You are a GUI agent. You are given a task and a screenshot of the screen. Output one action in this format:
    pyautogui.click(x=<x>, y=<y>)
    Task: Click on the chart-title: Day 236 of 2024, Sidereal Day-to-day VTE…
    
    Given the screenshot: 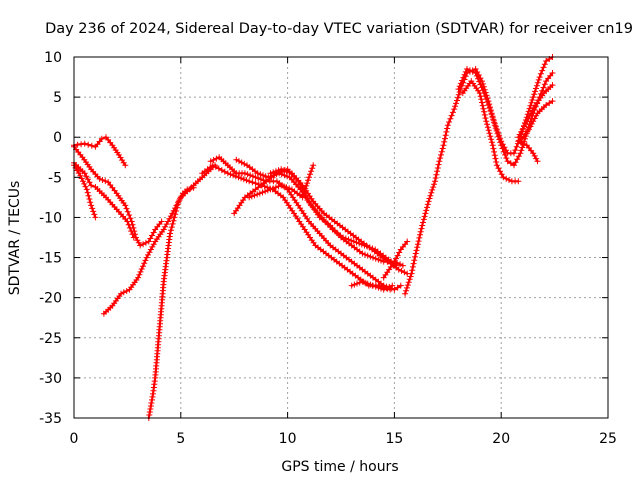 What is the action you would take?
    pyautogui.click(x=339, y=29)
    